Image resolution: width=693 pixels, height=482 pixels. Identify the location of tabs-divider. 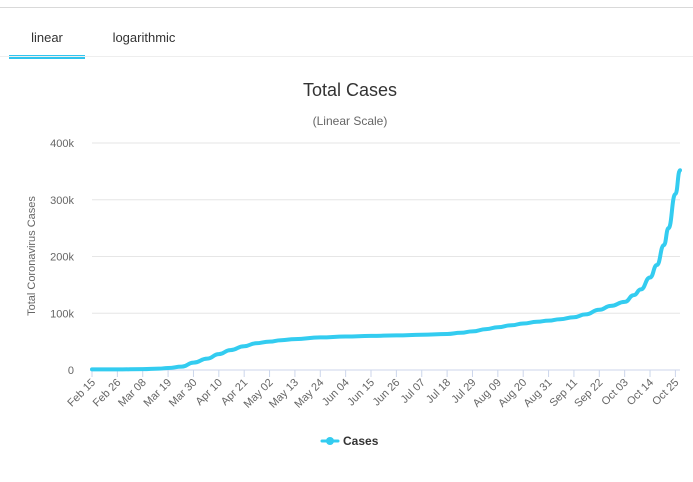
(346, 56).